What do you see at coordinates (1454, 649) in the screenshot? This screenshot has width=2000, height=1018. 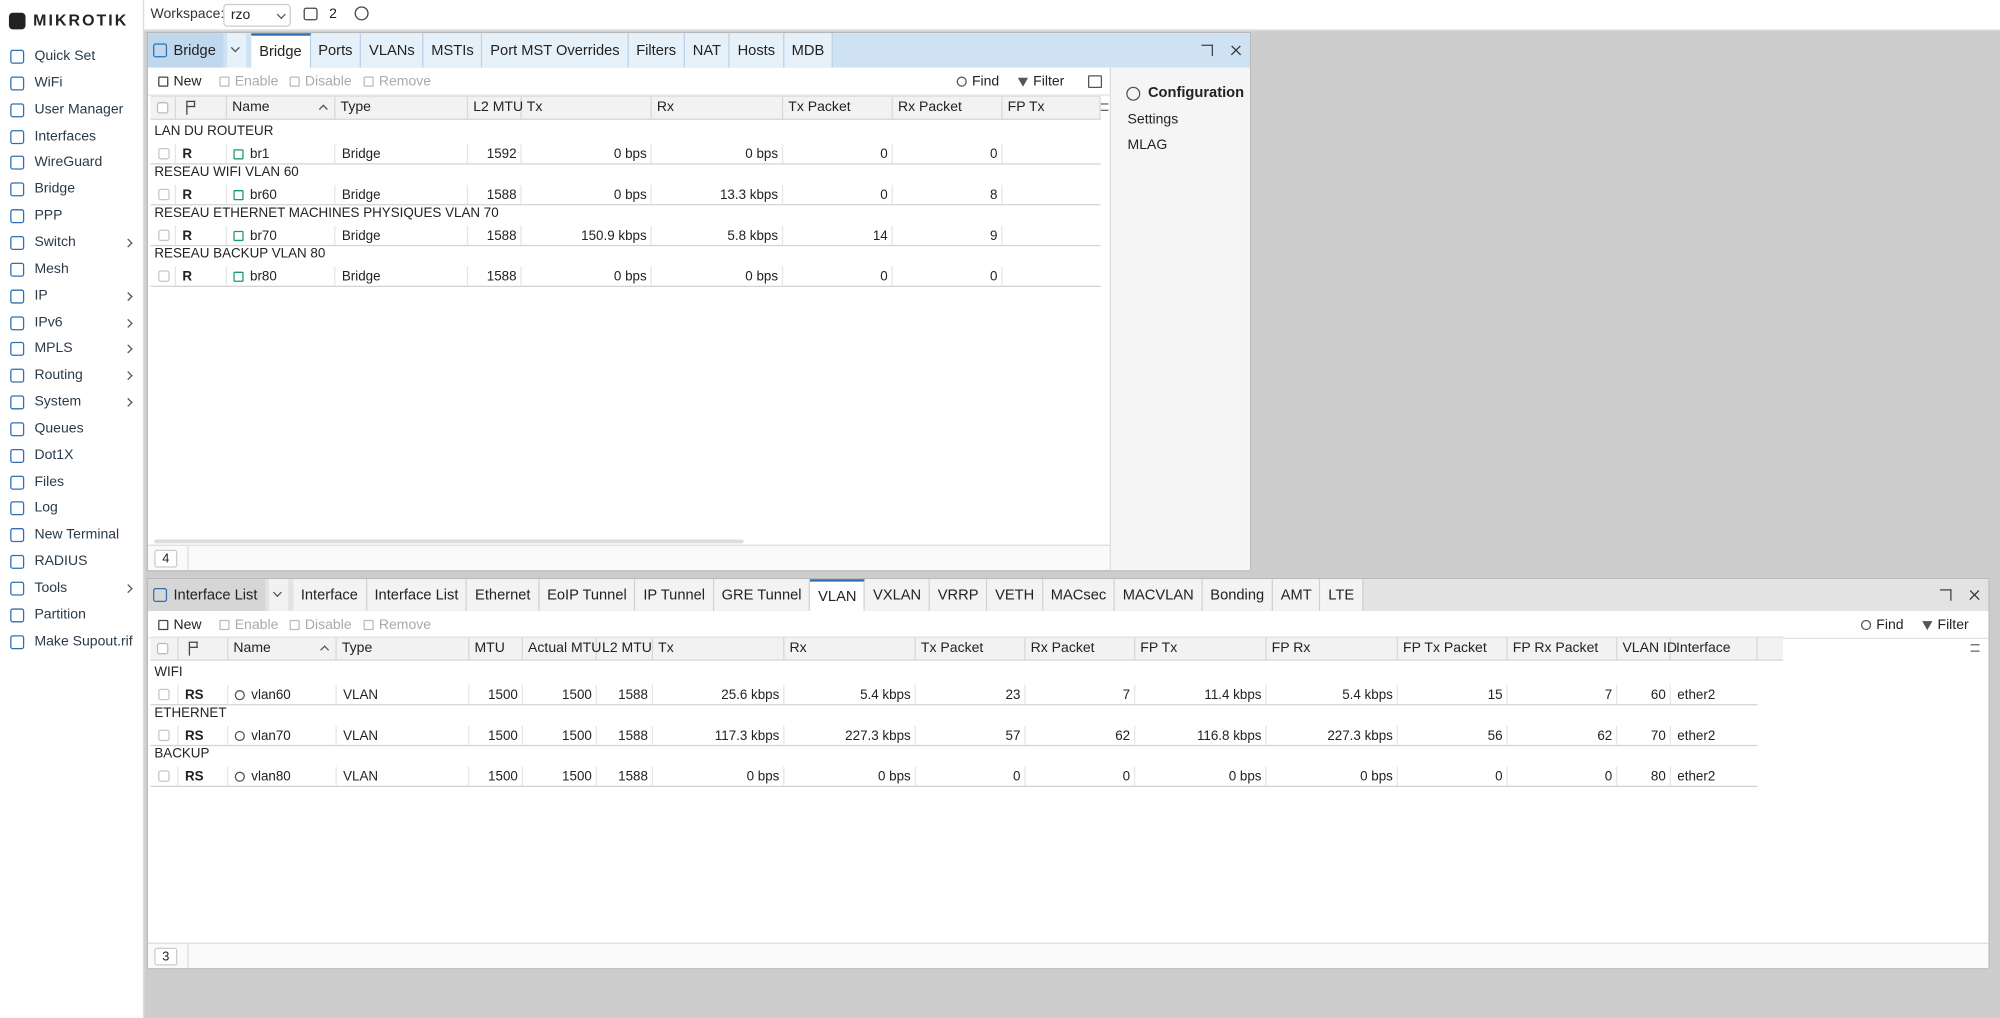 I see `column-header: FP Tx Packet` at bounding box center [1454, 649].